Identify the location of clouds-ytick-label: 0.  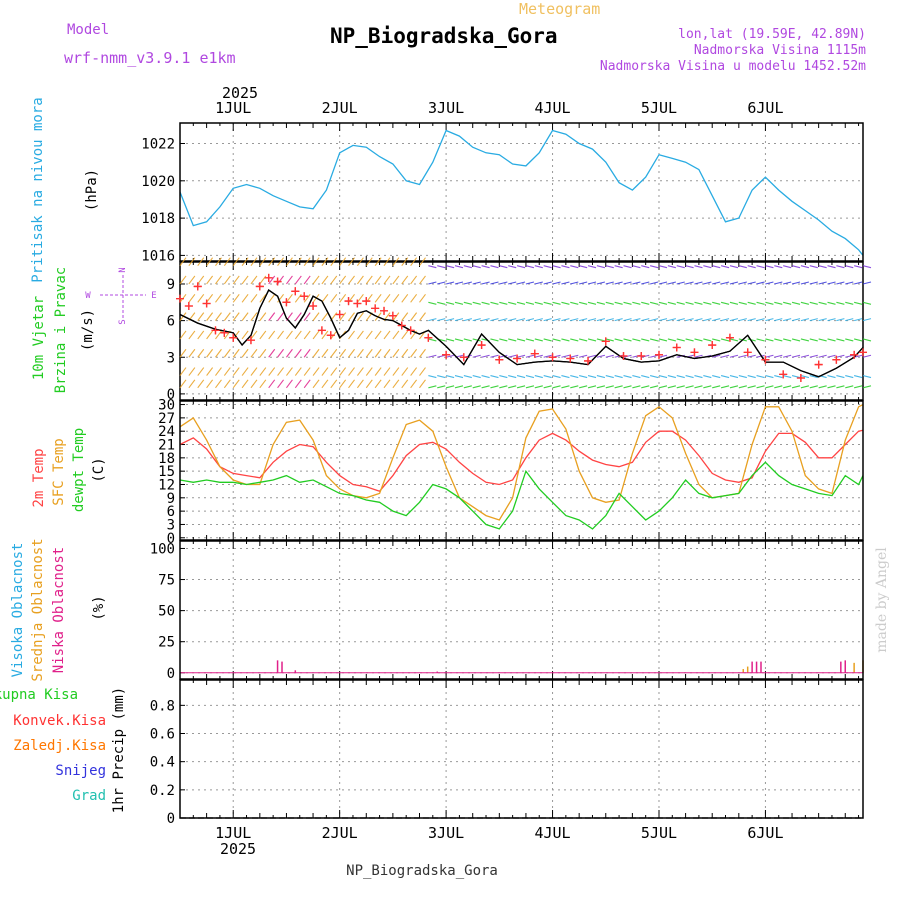
(171, 674).